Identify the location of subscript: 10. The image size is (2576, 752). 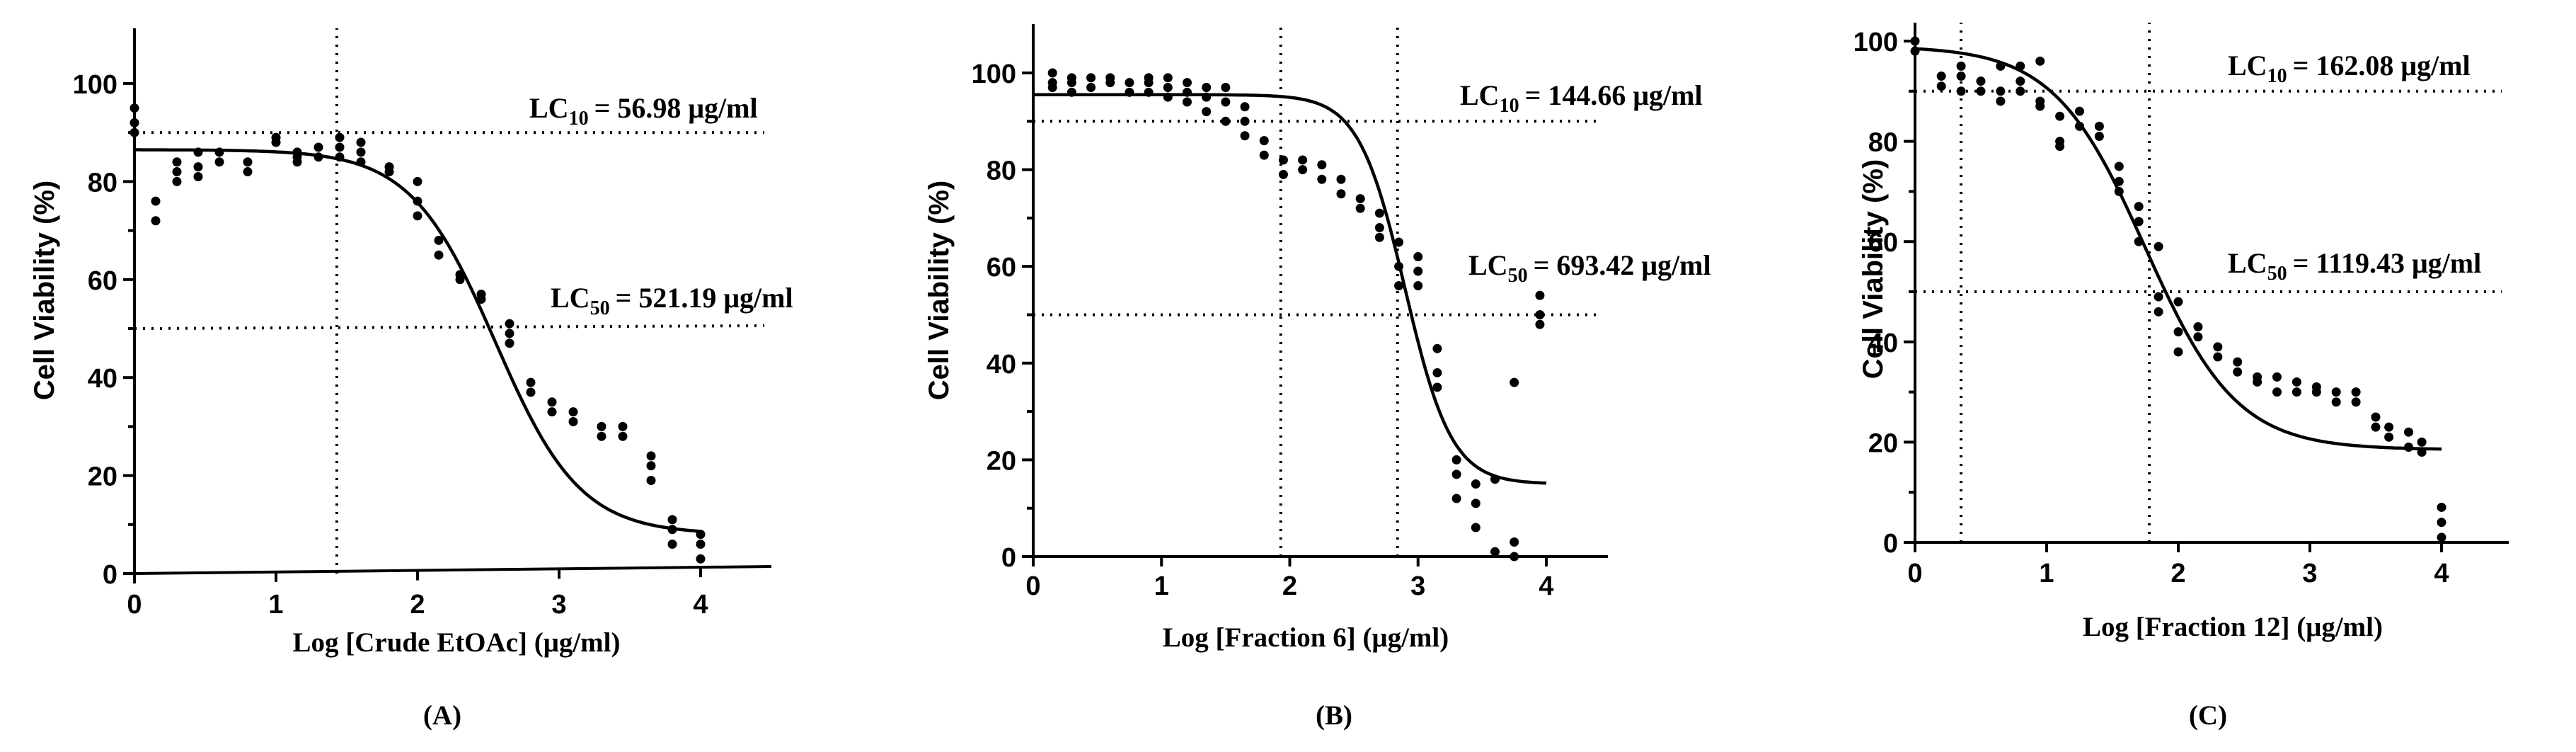
(1509, 106).